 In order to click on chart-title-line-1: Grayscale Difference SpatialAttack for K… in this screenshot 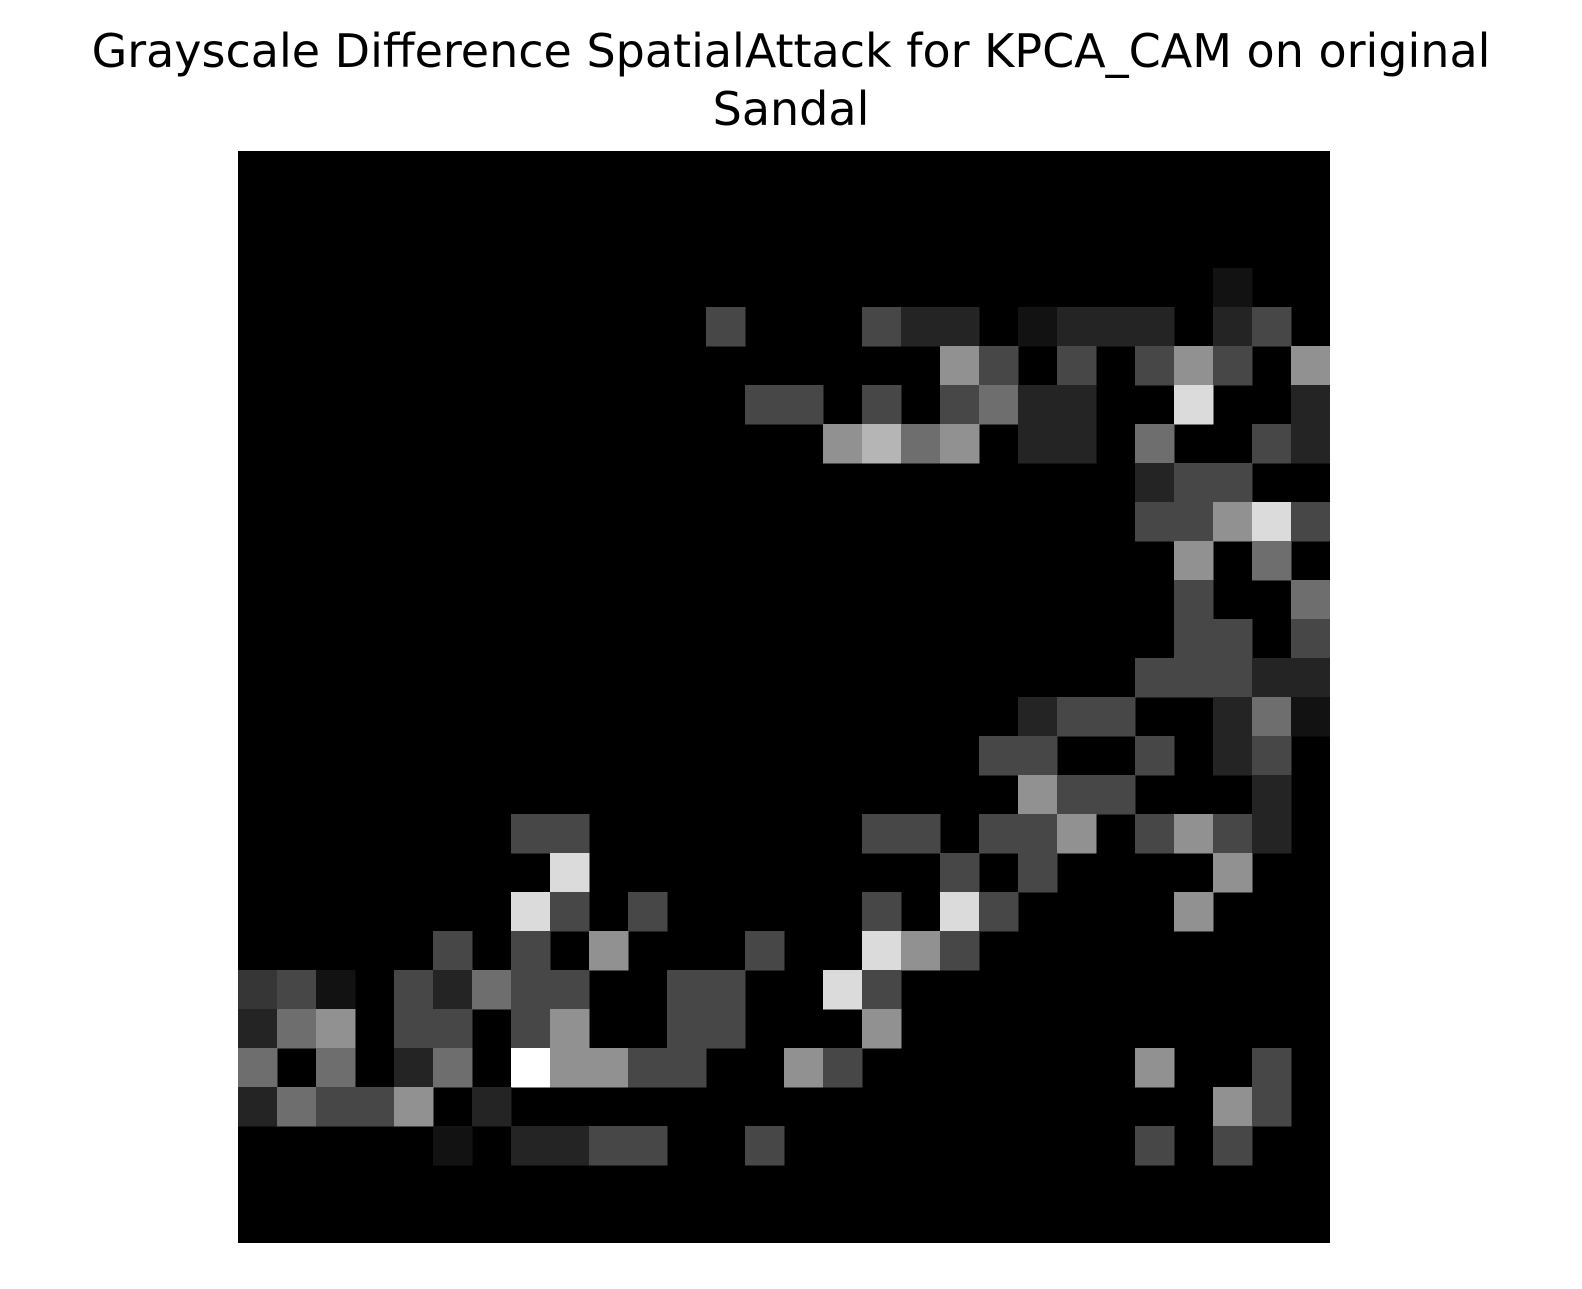, I will do `click(791, 51)`.